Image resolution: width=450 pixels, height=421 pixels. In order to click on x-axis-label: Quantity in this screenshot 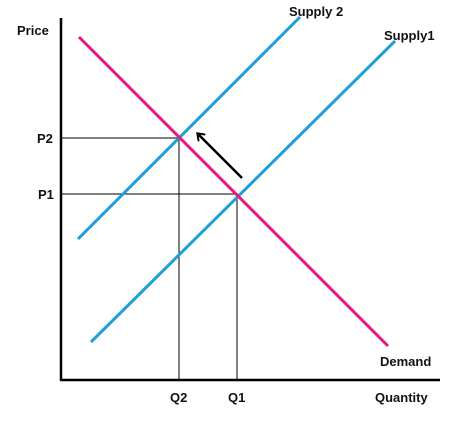, I will do `click(401, 397)`.